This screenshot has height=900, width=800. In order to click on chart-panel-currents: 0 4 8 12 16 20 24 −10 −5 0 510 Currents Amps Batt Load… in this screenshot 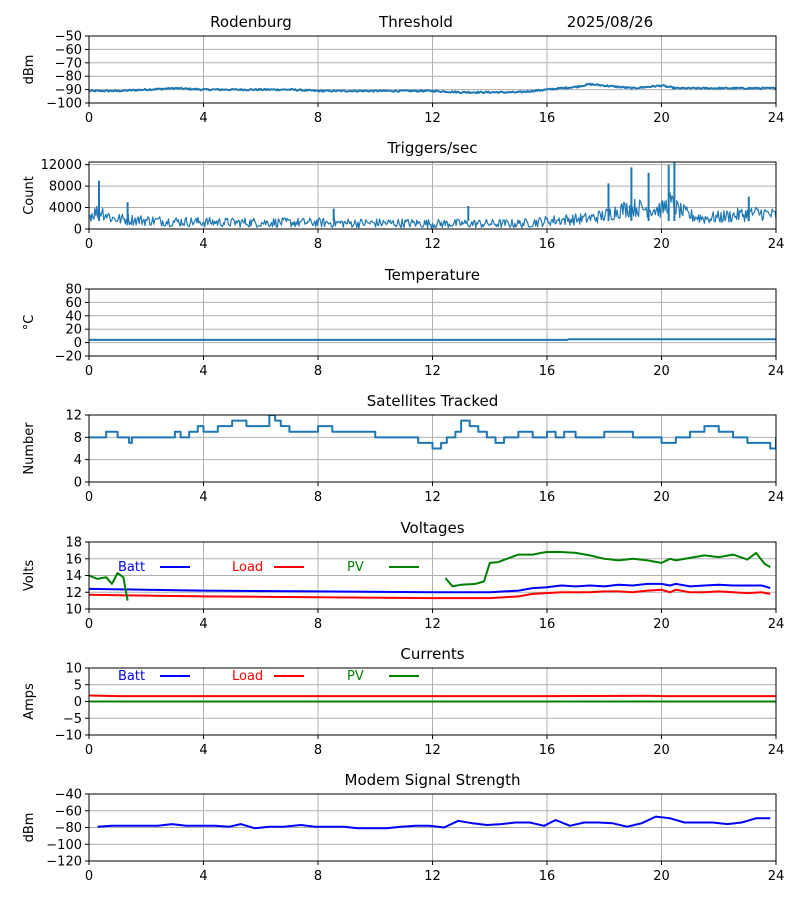, I will do `click(403, 701)`.